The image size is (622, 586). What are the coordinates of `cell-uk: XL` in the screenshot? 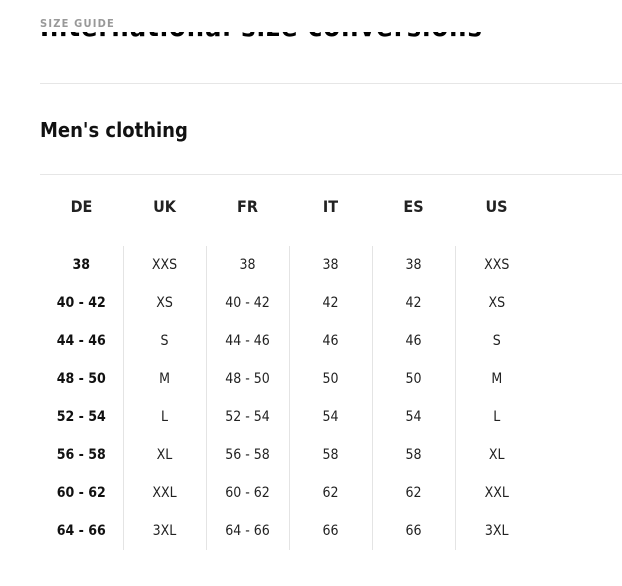 It's located at (164, 455).